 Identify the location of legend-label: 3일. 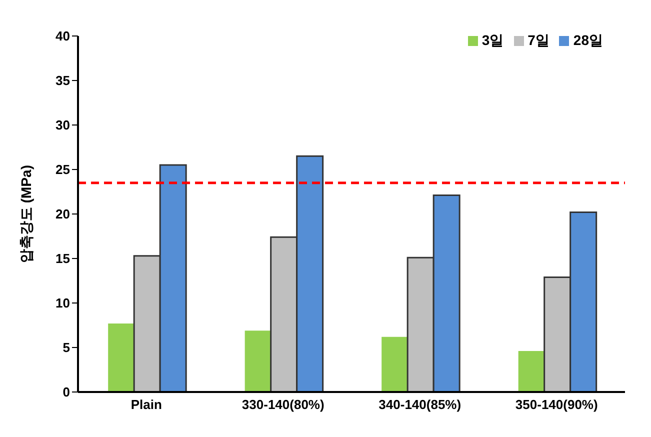
(493, 40).